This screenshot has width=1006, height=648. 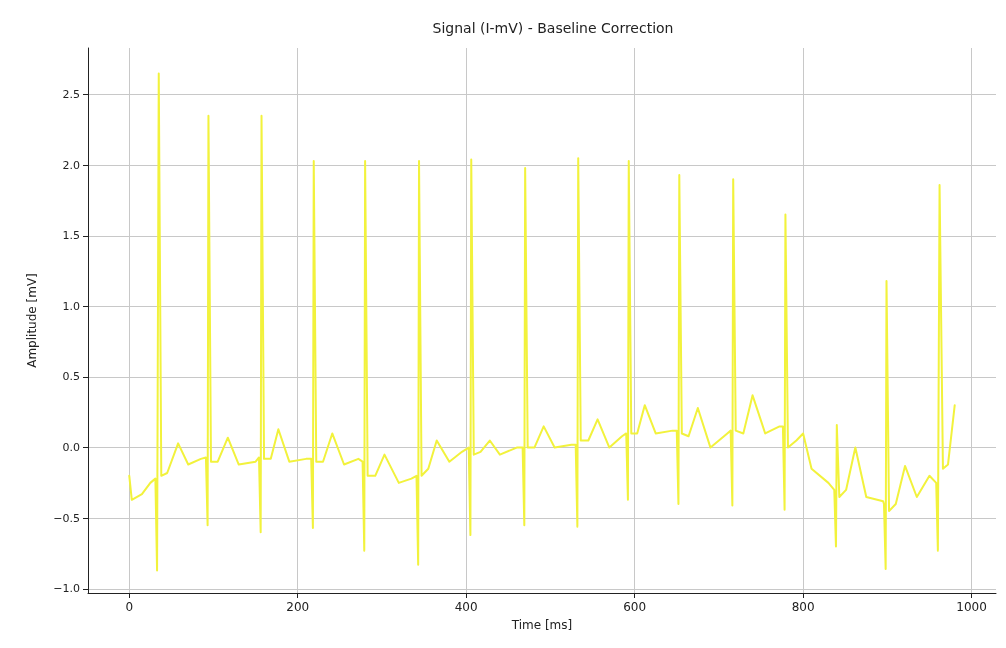 What do you see at coordinates (71, 306) in the screenshot?
I see `y-tick-label: 1.0` at bounding box center [71, 306].